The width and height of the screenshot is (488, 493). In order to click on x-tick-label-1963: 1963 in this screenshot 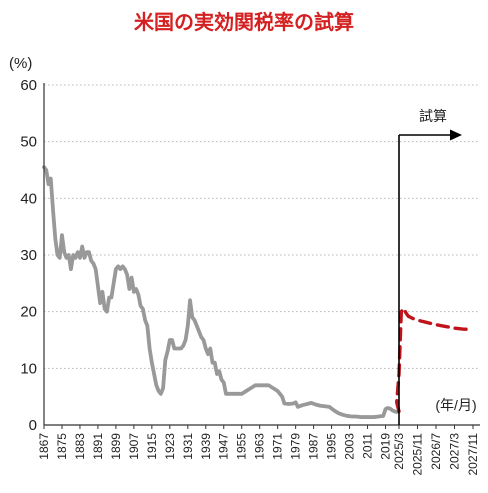, I will do `click(260, 446)`.